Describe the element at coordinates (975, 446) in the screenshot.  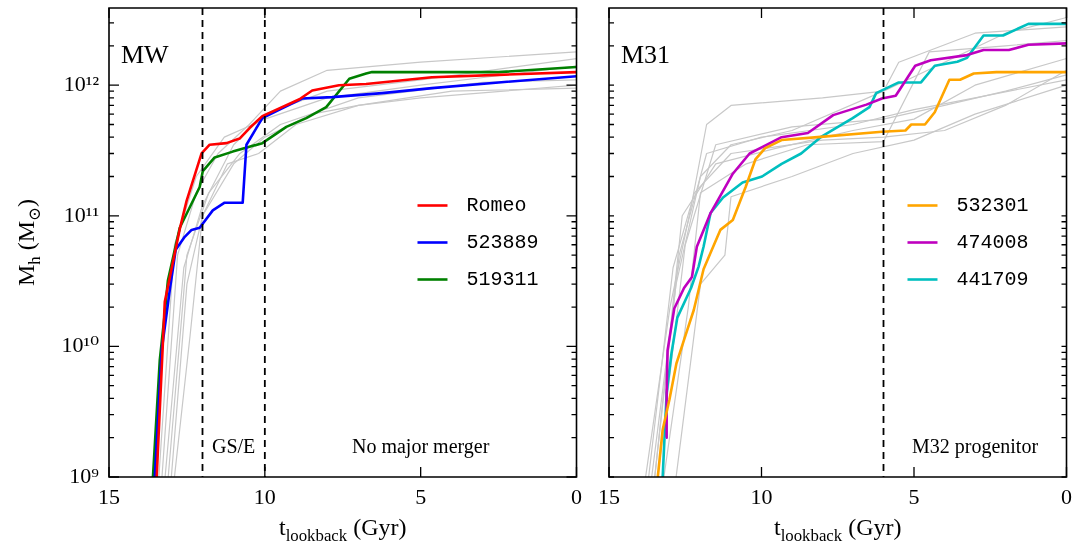
I see `annotation: M32 progenitor` at that location.